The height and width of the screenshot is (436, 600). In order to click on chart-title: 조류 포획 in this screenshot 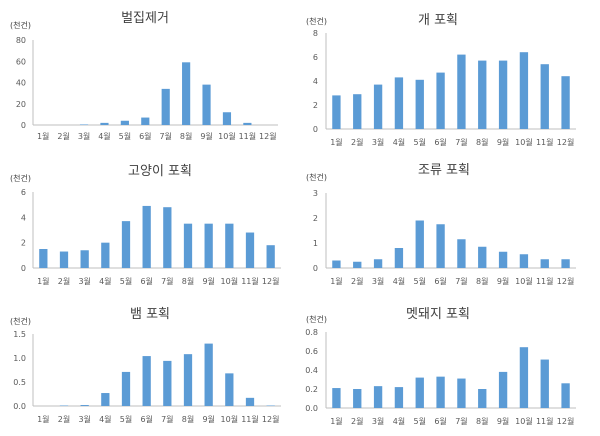, I will do `click(444, 170)`.